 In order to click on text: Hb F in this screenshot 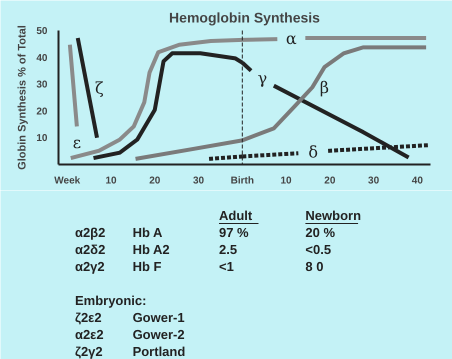, I will do `click(147, 266)`.